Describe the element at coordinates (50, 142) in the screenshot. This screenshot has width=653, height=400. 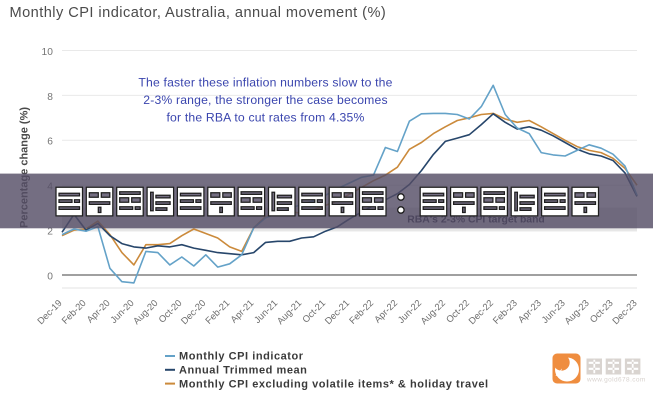
I see `svg-text: 6` at that location.